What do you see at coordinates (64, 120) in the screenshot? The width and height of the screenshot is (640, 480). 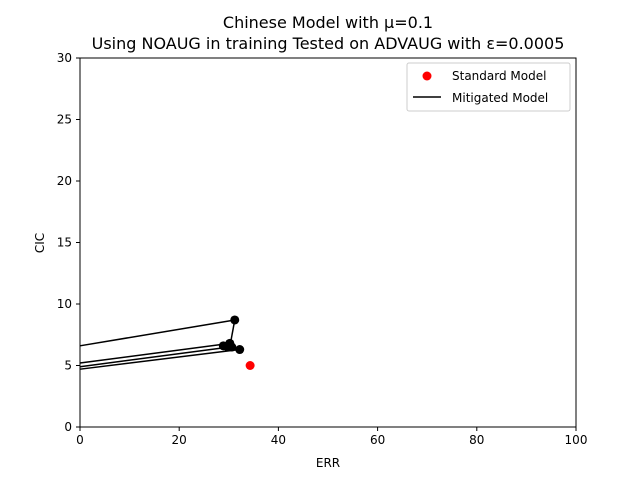 I see `y-tick-label-25: 25` at bounding box center [64, 120].